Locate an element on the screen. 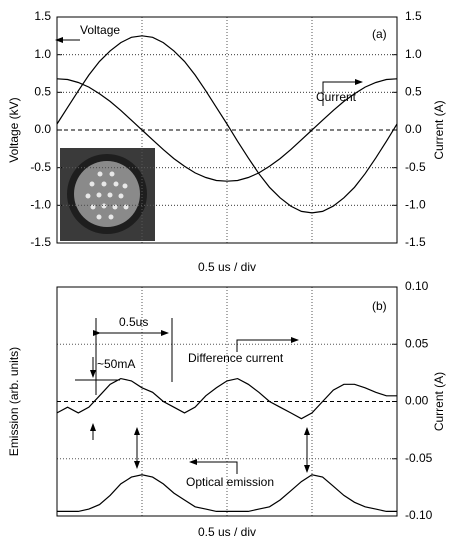 This screenshot has width=454, height=543. y-axis-label: Voltage (kV) is located at coordinates (14, 129).